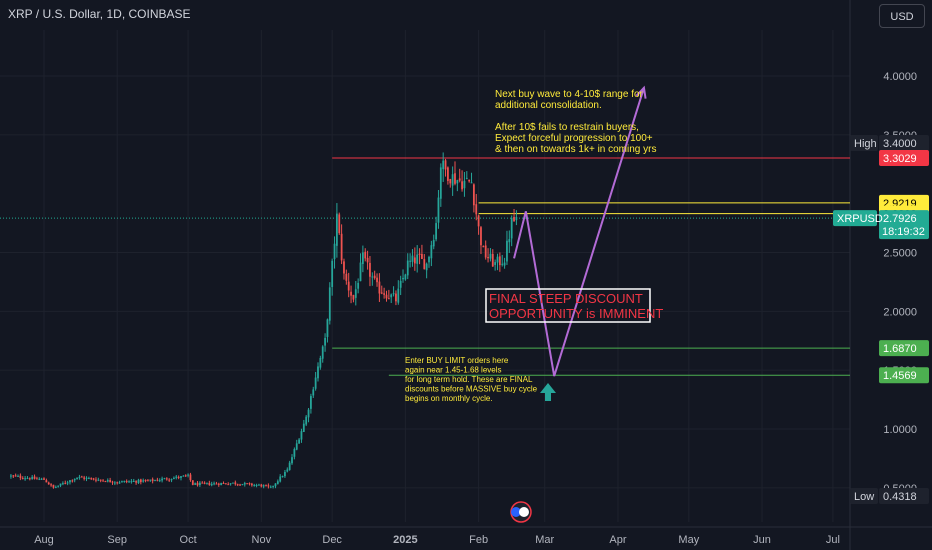 The height and width of the screenshot is (550, 932). What do you see at coordinates (617, 540) in the screenshot?
I see `x-tick-label: Apr` at bounding box center [617, 540].